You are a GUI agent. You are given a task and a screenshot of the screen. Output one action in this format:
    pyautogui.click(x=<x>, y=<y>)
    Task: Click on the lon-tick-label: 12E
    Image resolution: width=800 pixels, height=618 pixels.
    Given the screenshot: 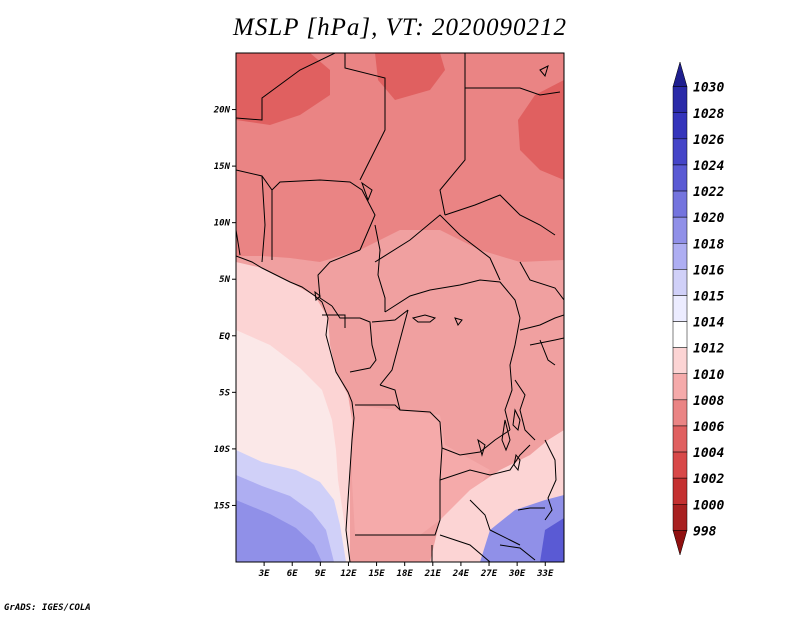 What is the action you would take?
    pyautogui.click(x=348, y=574)
    